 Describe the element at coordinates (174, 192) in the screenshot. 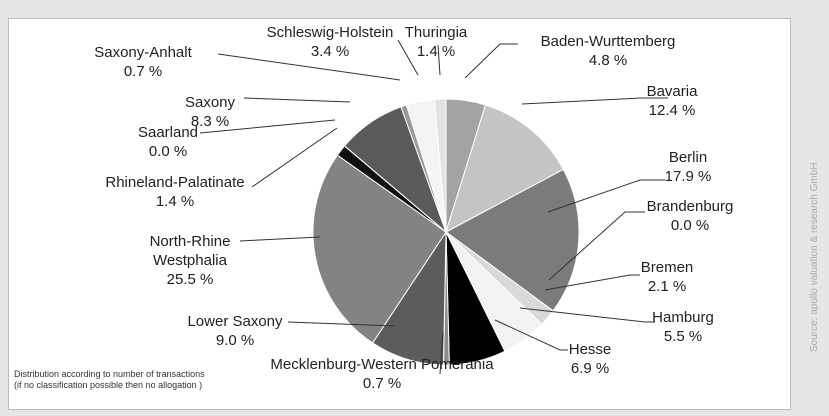

I see `slice-label: Rhineland-Palatinate 1.4 %` at that location.